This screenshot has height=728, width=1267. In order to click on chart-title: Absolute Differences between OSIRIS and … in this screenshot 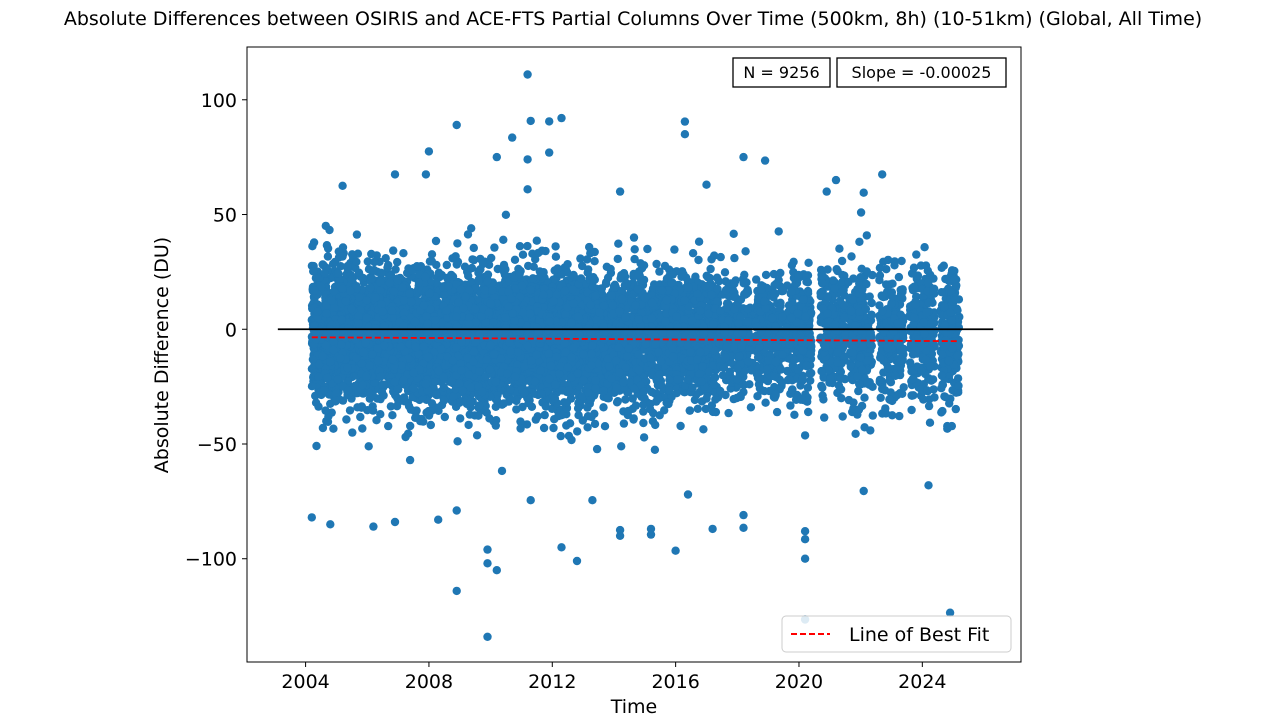, I will do `click(633, 19)`.